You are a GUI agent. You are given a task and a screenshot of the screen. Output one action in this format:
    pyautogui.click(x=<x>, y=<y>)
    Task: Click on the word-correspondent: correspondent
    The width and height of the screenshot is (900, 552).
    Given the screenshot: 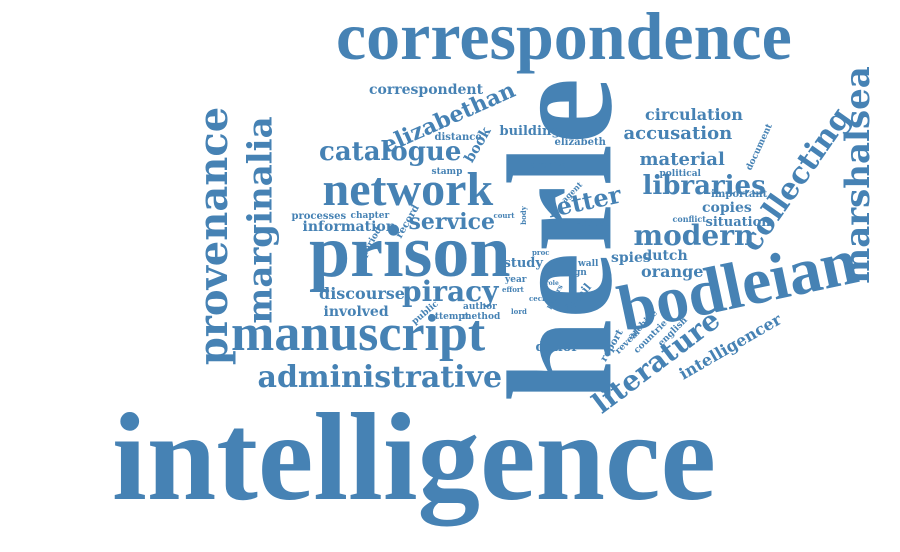 What is the action you would take?
    pyautogui.click(x=426, y=90)
    